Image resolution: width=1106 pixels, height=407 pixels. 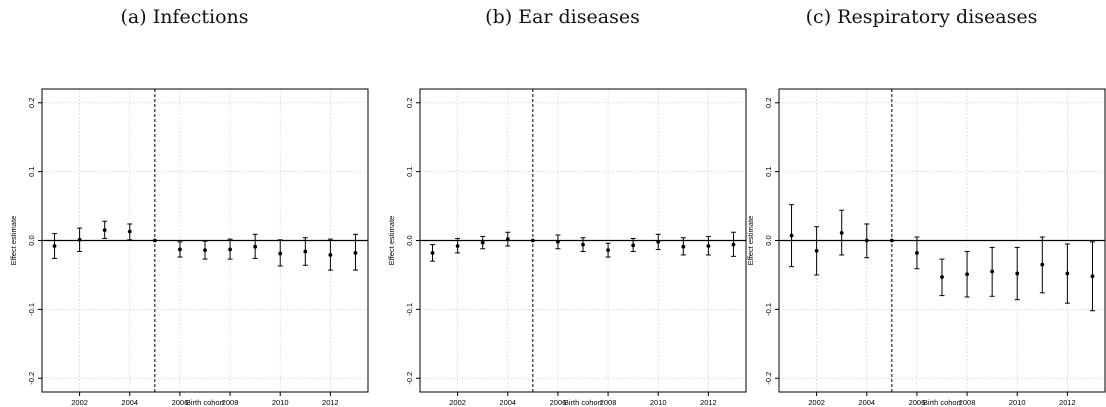 What do you see at coordinates (562, 17) in the screenshot?
I see `chart-title: (b) Ear diseases` at bounding box center [562, 17].